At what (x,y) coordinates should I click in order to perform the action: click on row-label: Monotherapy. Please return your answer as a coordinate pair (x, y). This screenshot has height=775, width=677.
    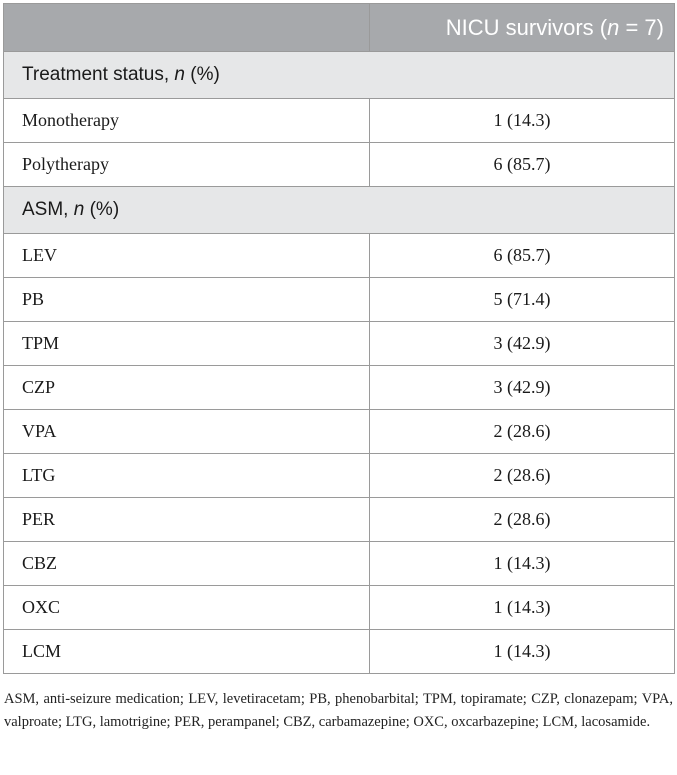
    Looking at the image, I should click on (186, 120).